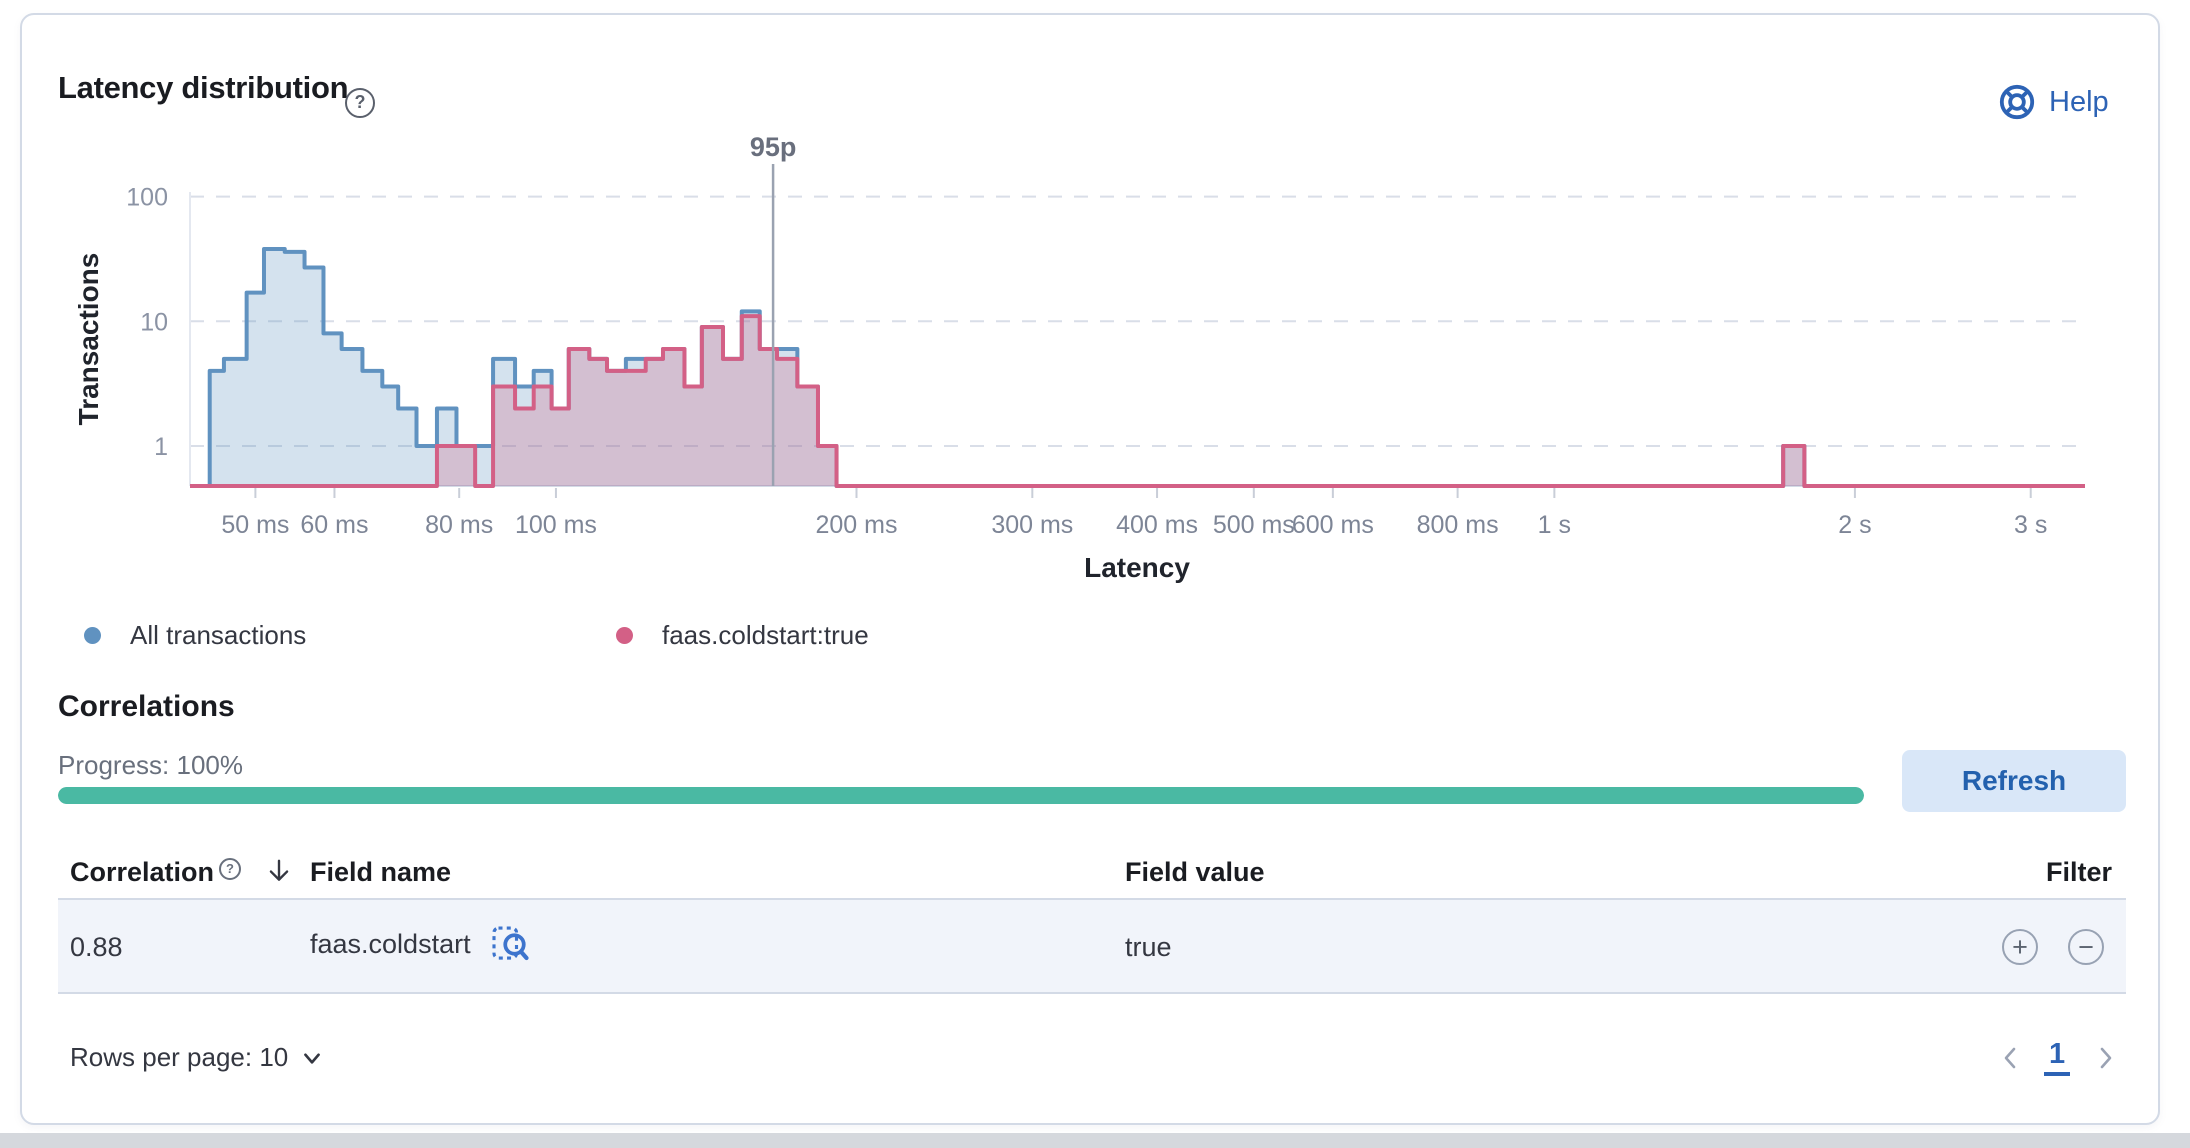  Describe the element at coordinates (88, 339) in the screenshot. I see `y-axis-title: Transactions` at that location.